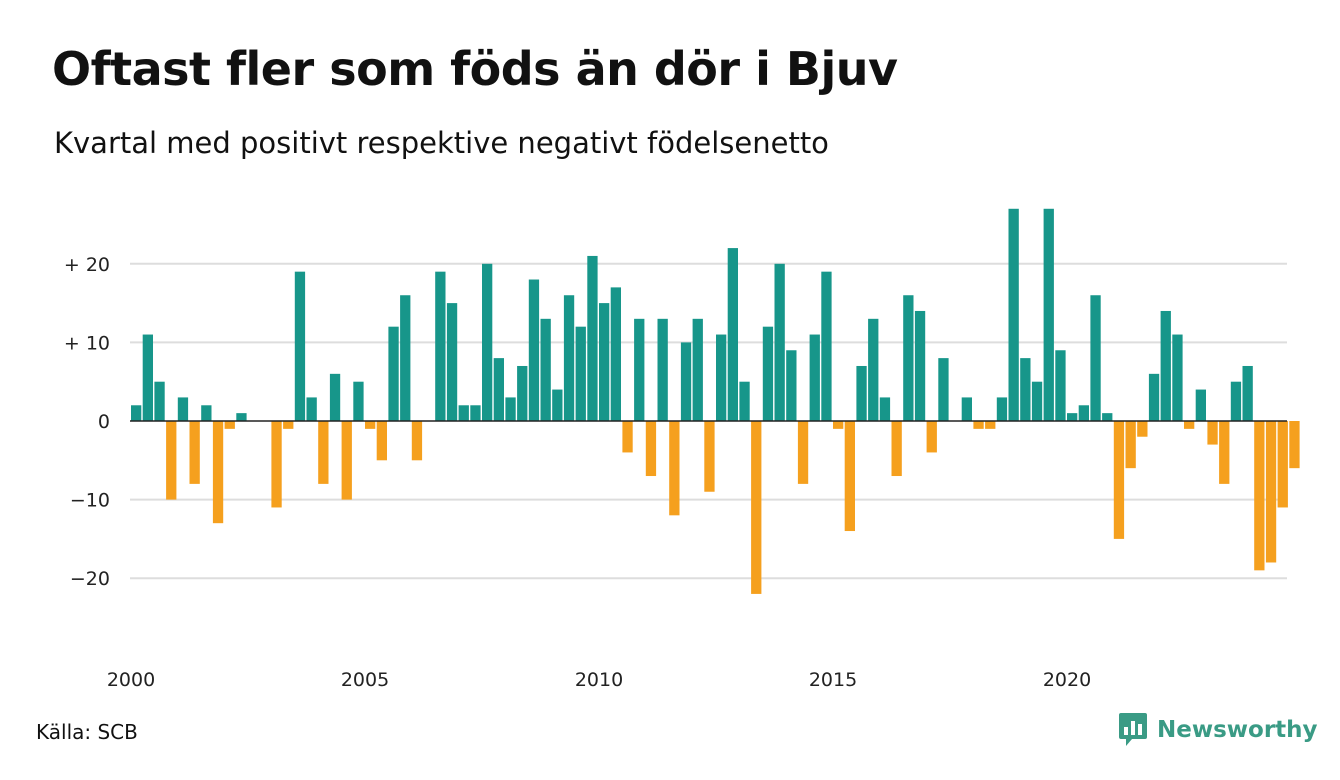 The image size is (1340, 780). What do you see at coordinates (87, 343) in the screenshot?
I see `y-tick-label: + 10` at bounding box center [87, 343].